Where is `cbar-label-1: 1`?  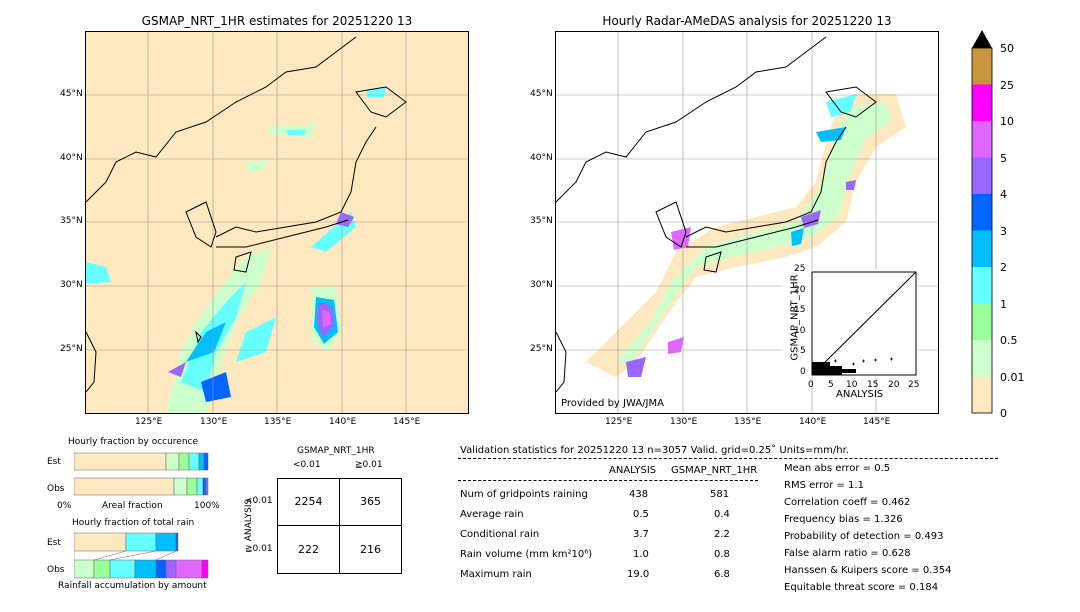
cbar-label-1: 1 is located at coordinates (1003, 304).